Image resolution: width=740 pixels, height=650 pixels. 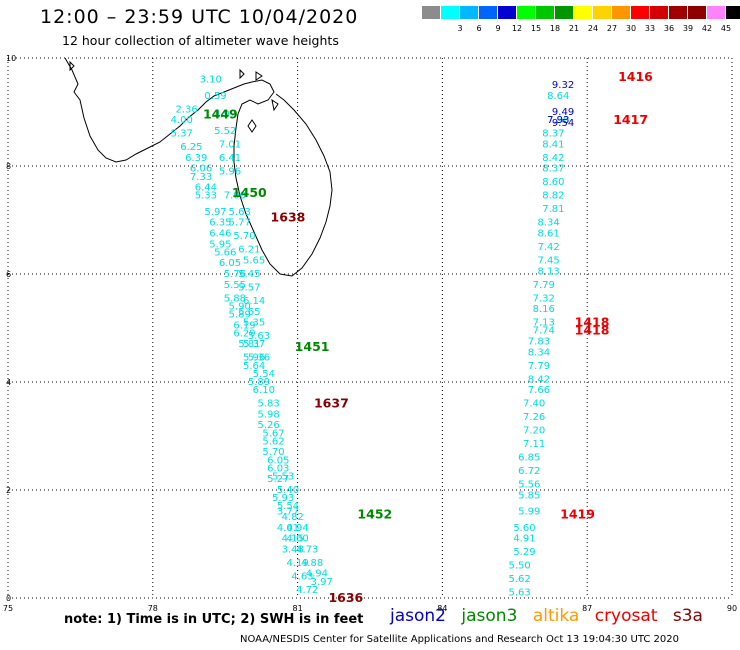 I want to click on wave-height-point: 6.46, so click(x=220, y=234).